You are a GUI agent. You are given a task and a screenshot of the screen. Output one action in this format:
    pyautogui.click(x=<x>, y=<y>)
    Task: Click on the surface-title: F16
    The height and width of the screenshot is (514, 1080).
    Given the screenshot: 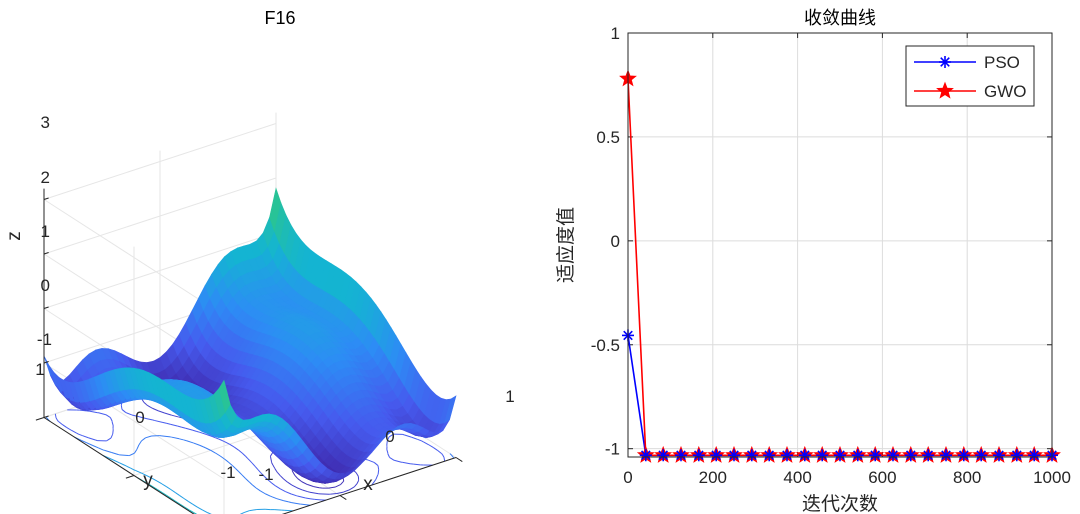 What is the action you would take?
    pyautogui.click(x=279, y=18)
    